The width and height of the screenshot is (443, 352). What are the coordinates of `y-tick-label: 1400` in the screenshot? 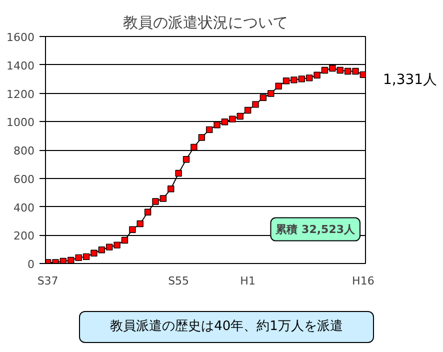 It's located at (20, 65).